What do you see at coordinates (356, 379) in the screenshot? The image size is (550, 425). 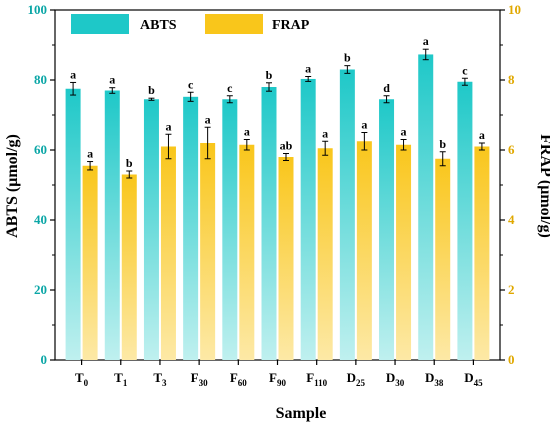 I see `x-tick-label: D25` at bounding box center [356, 379].